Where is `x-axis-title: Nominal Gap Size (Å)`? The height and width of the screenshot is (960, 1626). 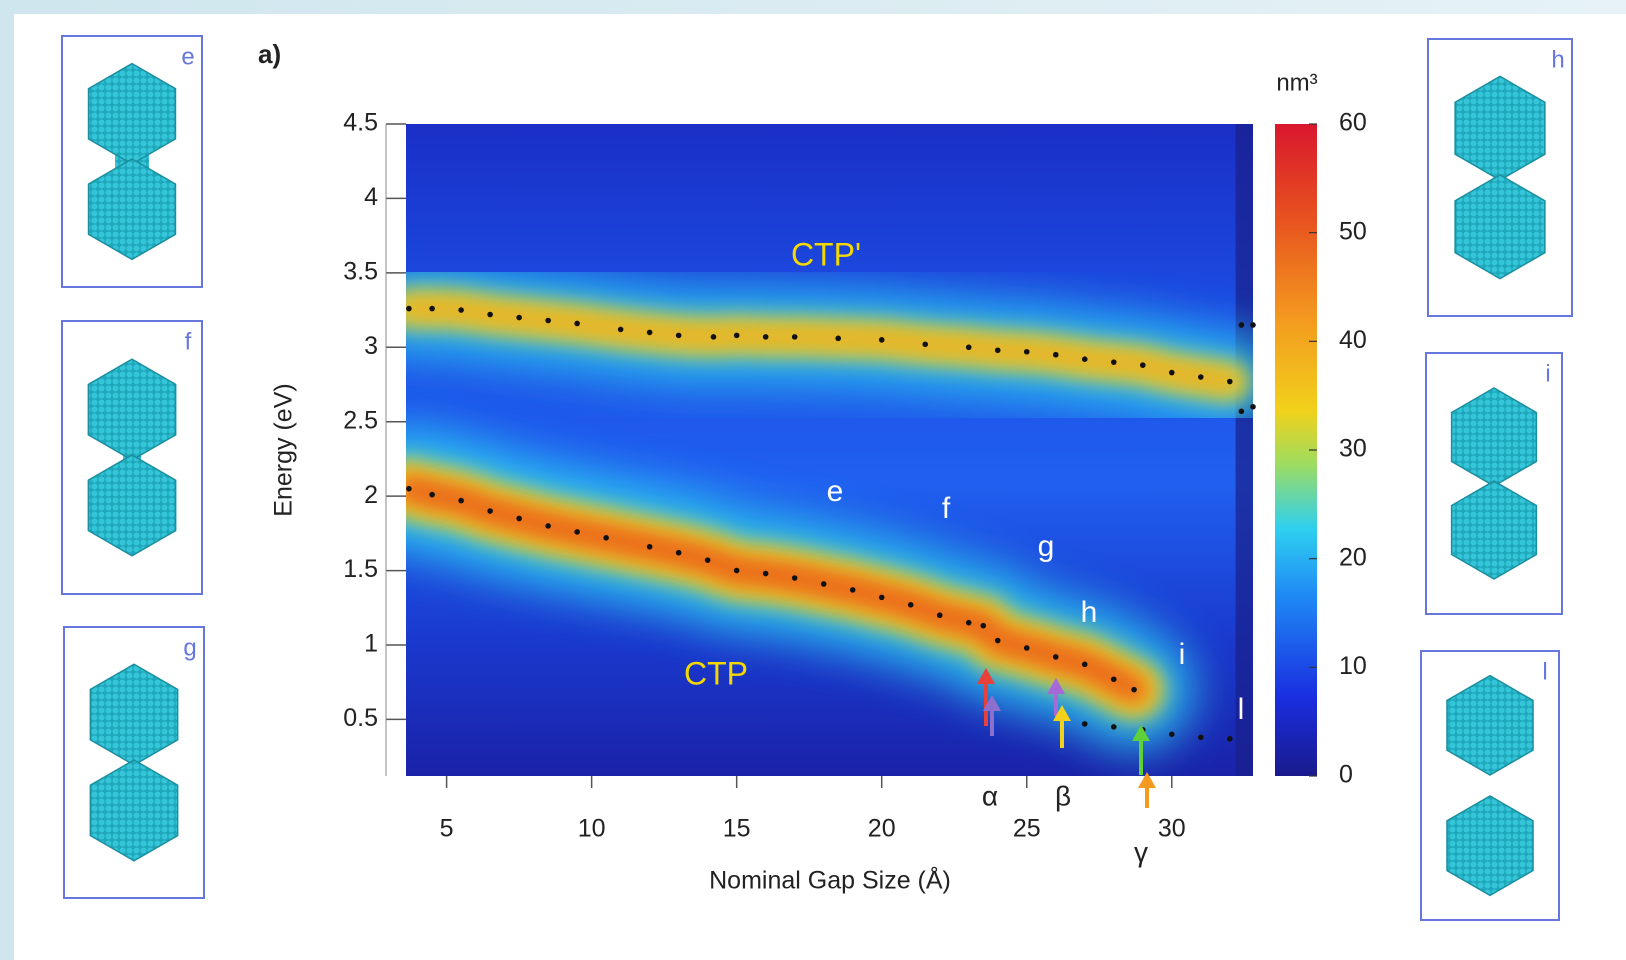 x-axis-title: Nominal Gap Size (Å) is located at coordinates (830, 880).